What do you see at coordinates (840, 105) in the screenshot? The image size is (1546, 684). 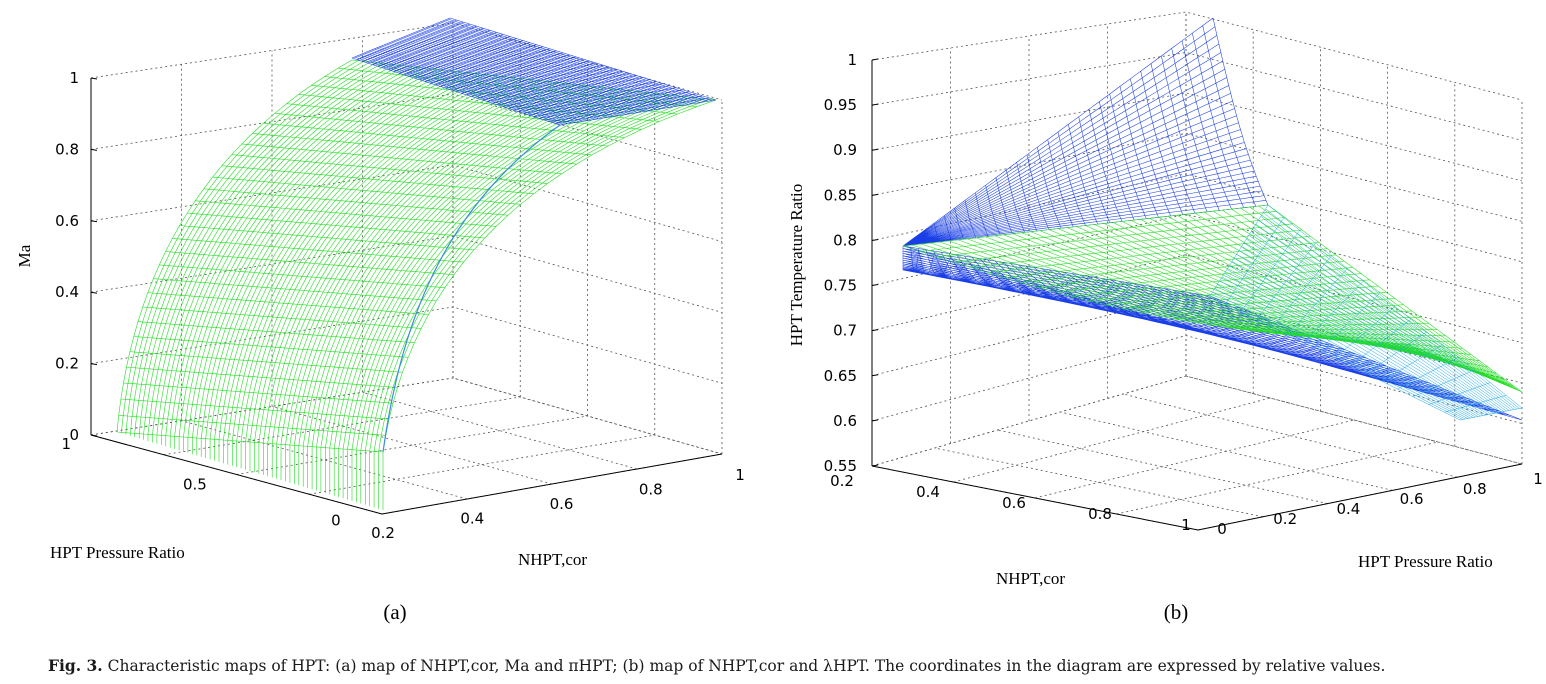 I see `z-tick-label: 0.95` at bounding box center [840, 105].